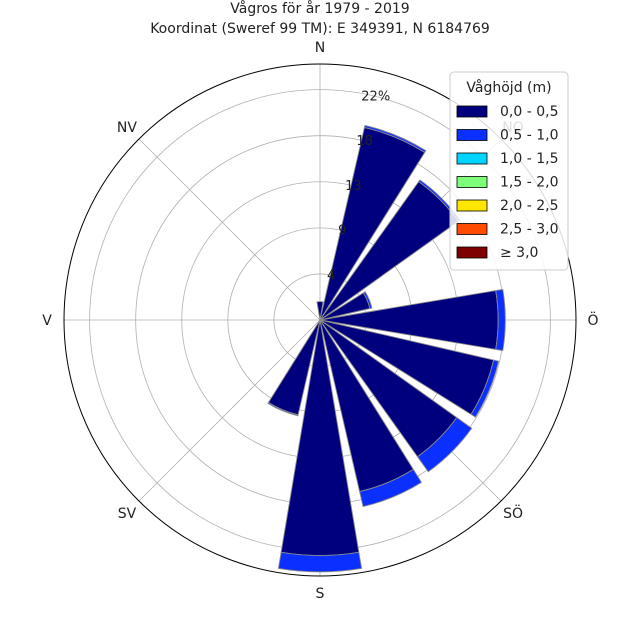  What do you see at coordinates (529, 230) in the screenshot?
I see `legend-entry: 2,5 - 3,0` at bounding box center [529, 230].